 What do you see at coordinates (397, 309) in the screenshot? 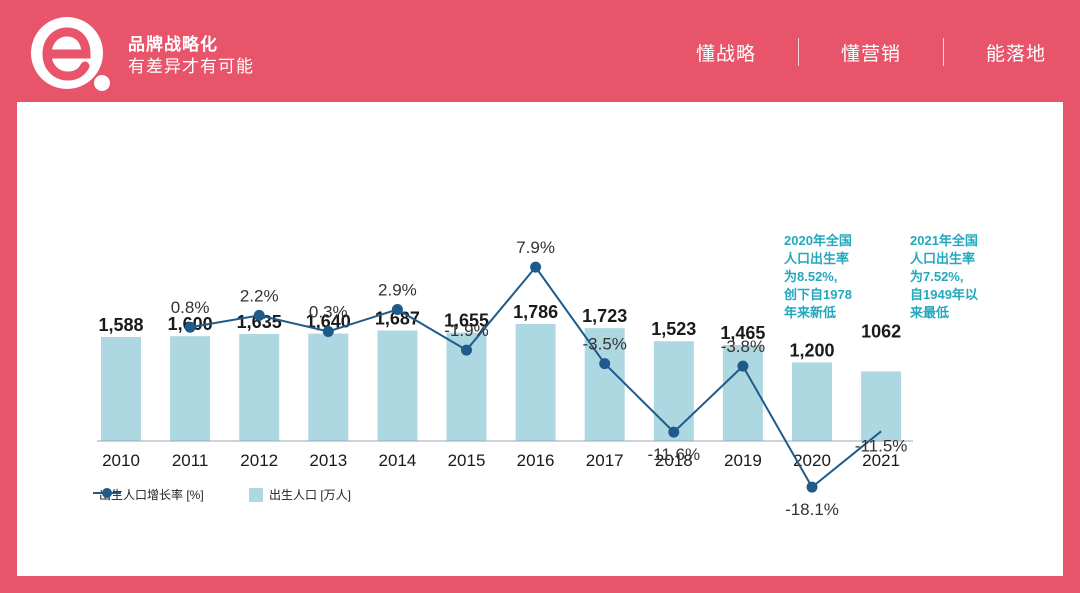
I see `growth-point-2014` at bounding box center [397, 309].